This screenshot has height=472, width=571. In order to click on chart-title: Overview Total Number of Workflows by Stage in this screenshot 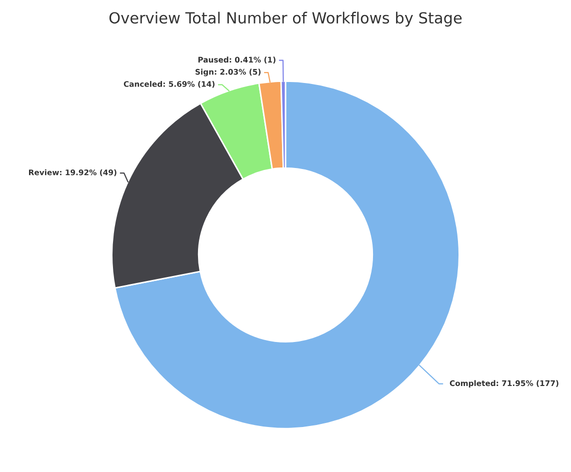, I will do `click(285, 19)`.